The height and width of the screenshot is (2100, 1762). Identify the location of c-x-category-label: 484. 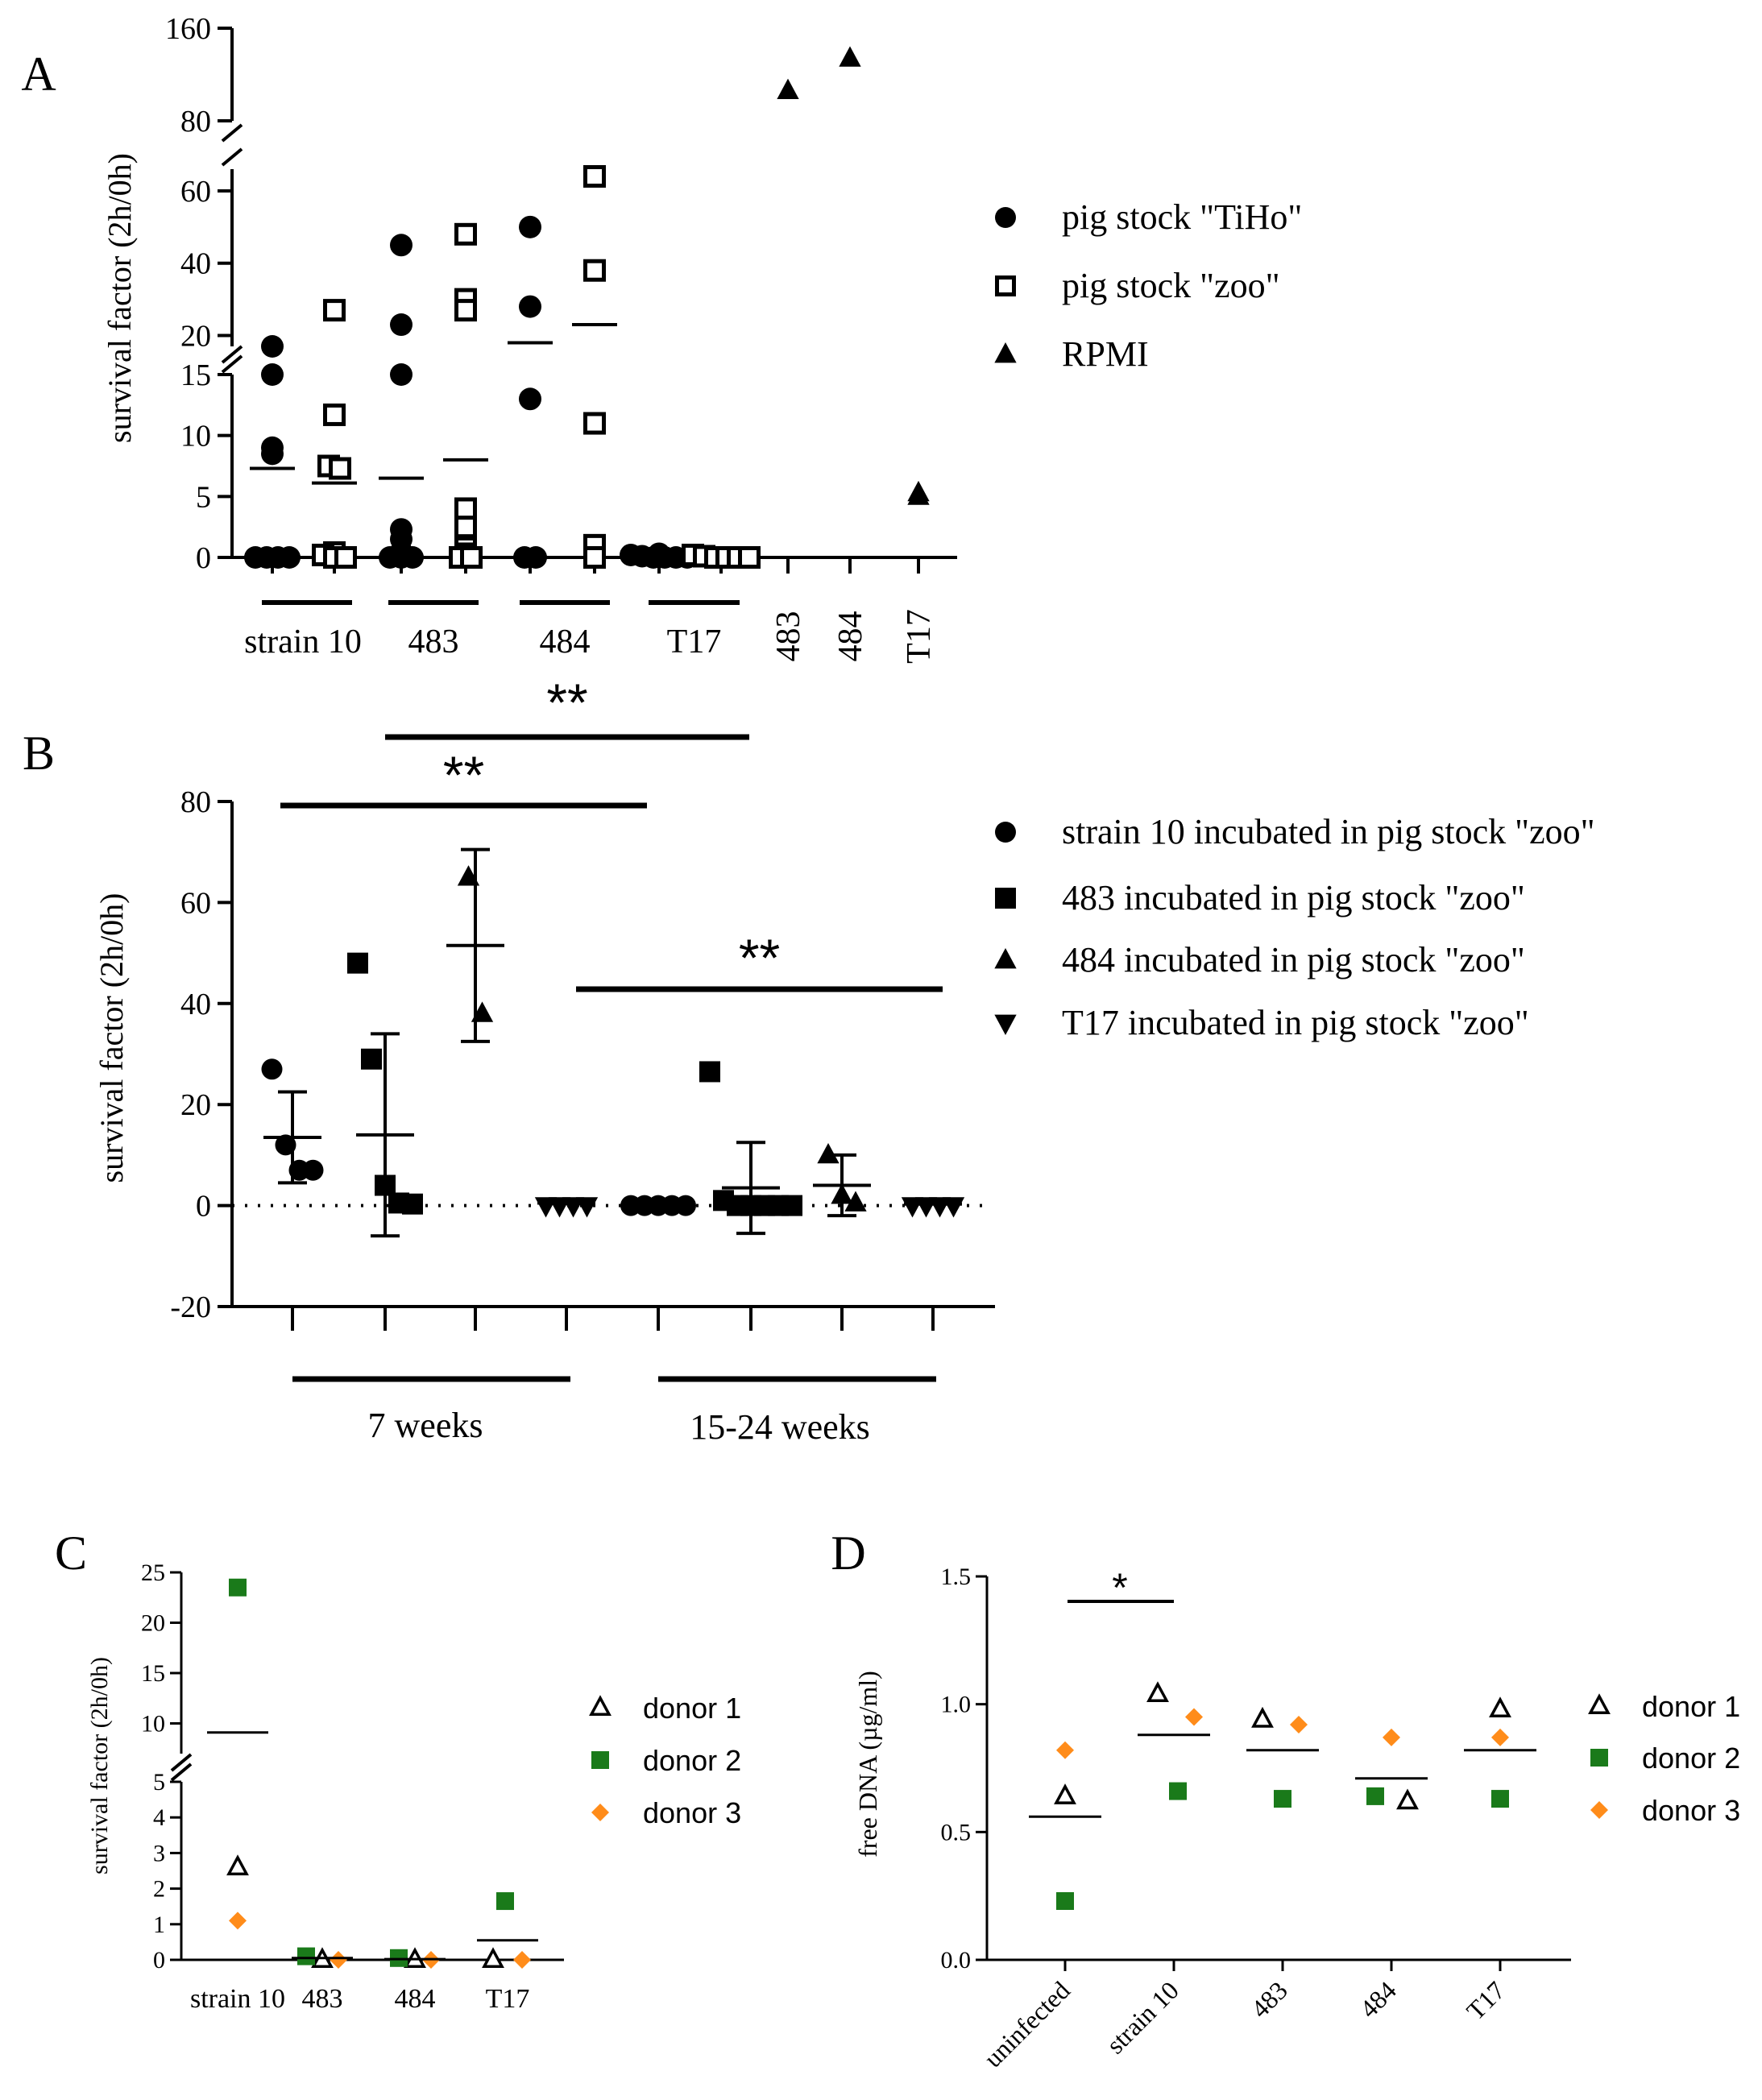
(415, 1999).